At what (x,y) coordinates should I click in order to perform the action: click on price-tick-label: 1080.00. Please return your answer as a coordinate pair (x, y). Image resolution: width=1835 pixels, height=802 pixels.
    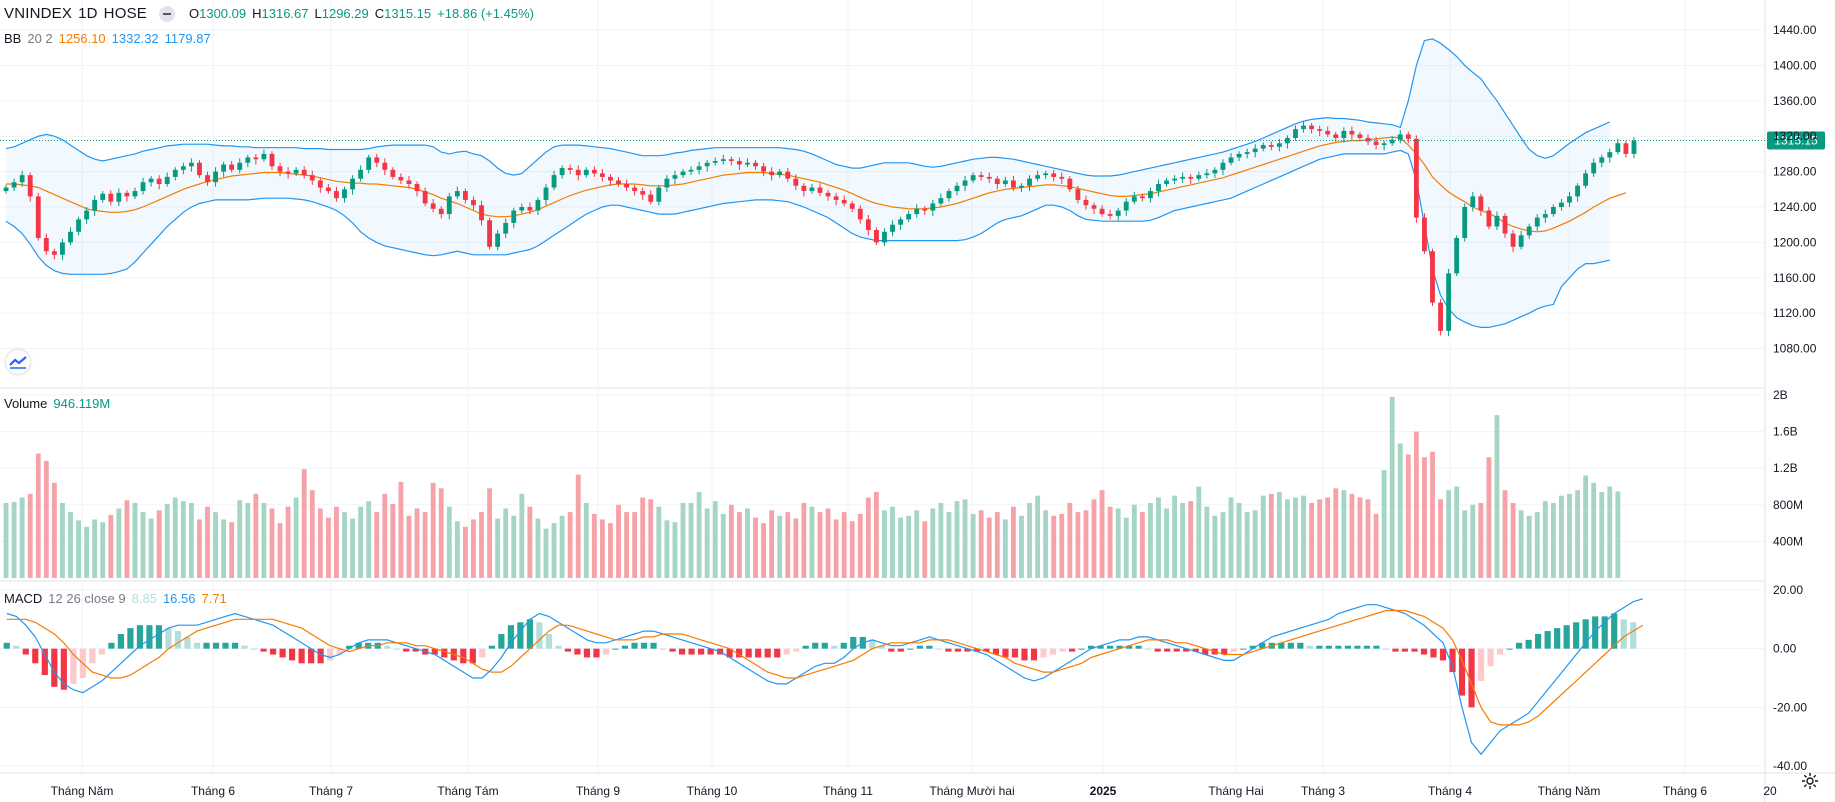
    Looking at the image, I should click on (1795, 349).